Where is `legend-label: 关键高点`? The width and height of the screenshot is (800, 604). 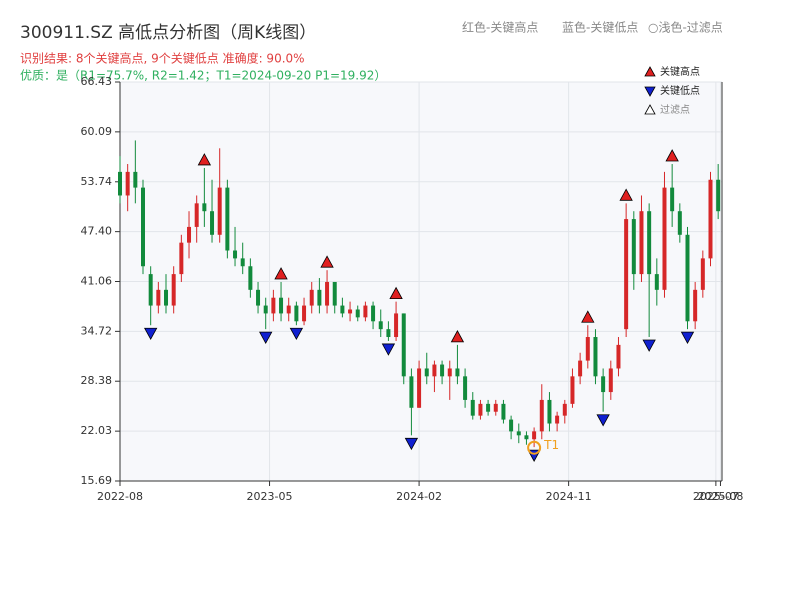
legend-label: 关键高点 is located at coordinates (680, 71).